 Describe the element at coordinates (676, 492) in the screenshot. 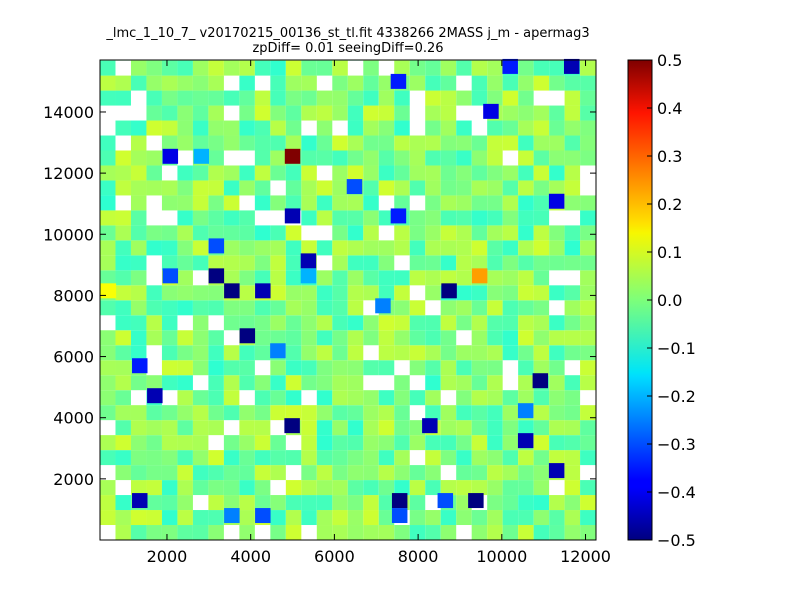

I see `colorbar-tick-label: −0.4` at that location.